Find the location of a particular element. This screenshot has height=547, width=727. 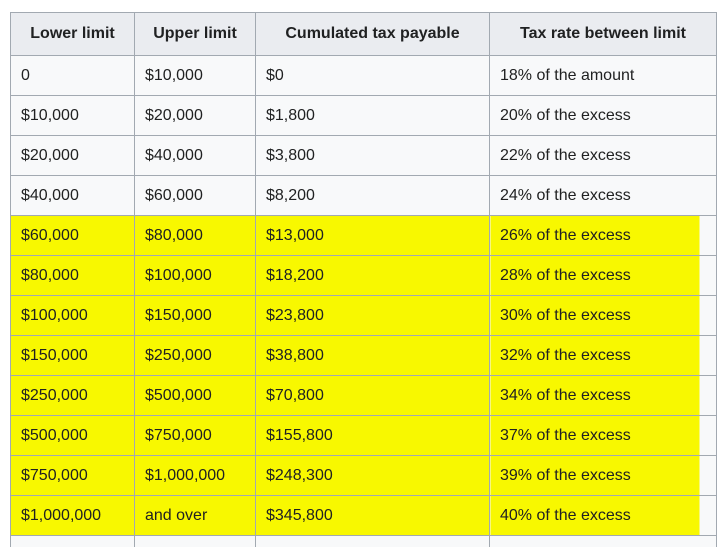

cell-cumulated-tax: $8,200 is located at coordinates (372, 195).